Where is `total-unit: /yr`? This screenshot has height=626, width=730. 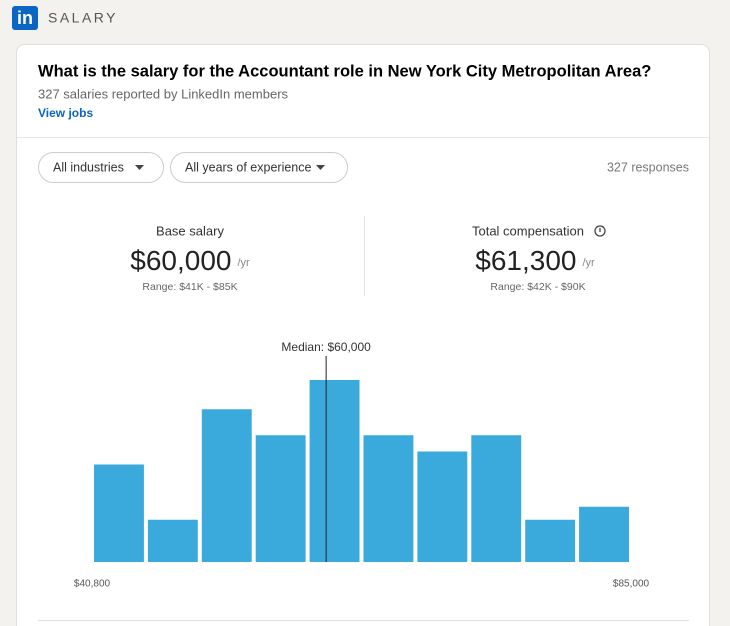
total-unit: /yr is located at coordinates (588, 263).